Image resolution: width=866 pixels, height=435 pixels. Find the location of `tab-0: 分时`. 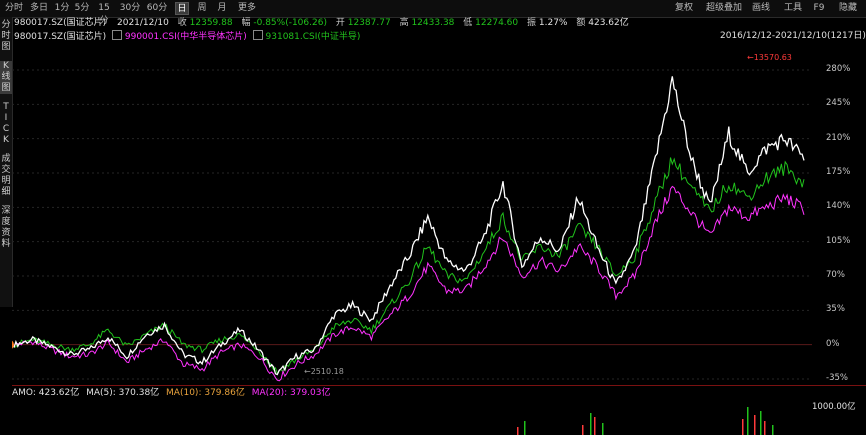

tab-0: 分时 is located at coordinates (13, 8).